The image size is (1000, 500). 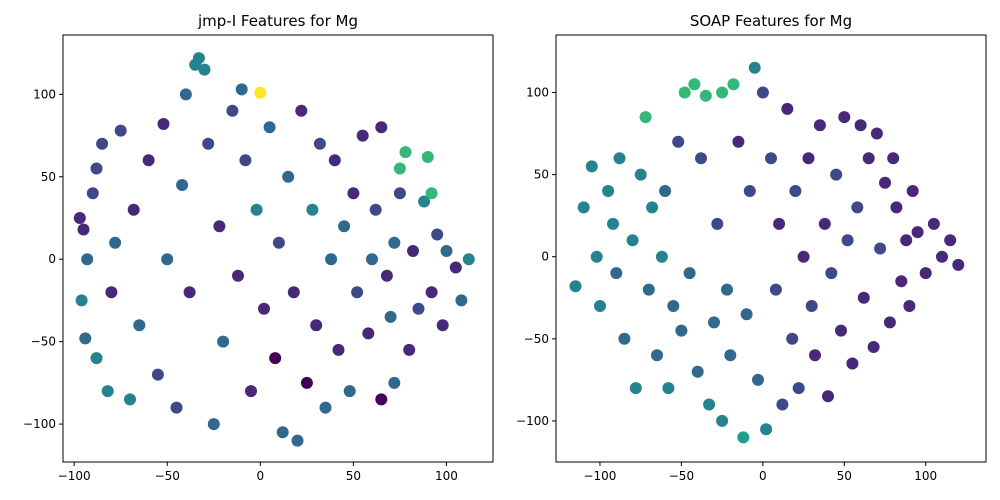 What do you see at coordinates (541, 175) in the screenshot?
I see `y-tick-label: 50` at bounding box center [541, 175].